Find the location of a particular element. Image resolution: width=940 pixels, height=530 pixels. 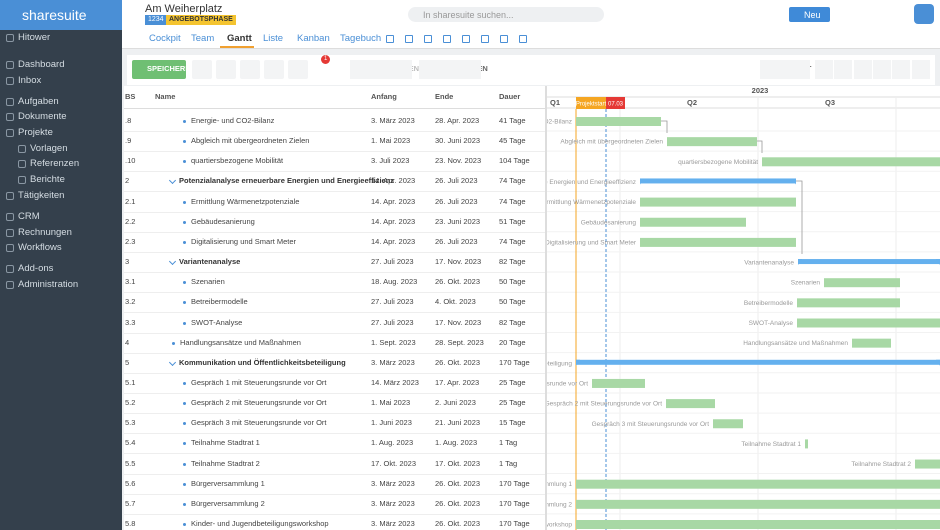

sidebar-item: Rechnungen is located at coordinates (45, 232).